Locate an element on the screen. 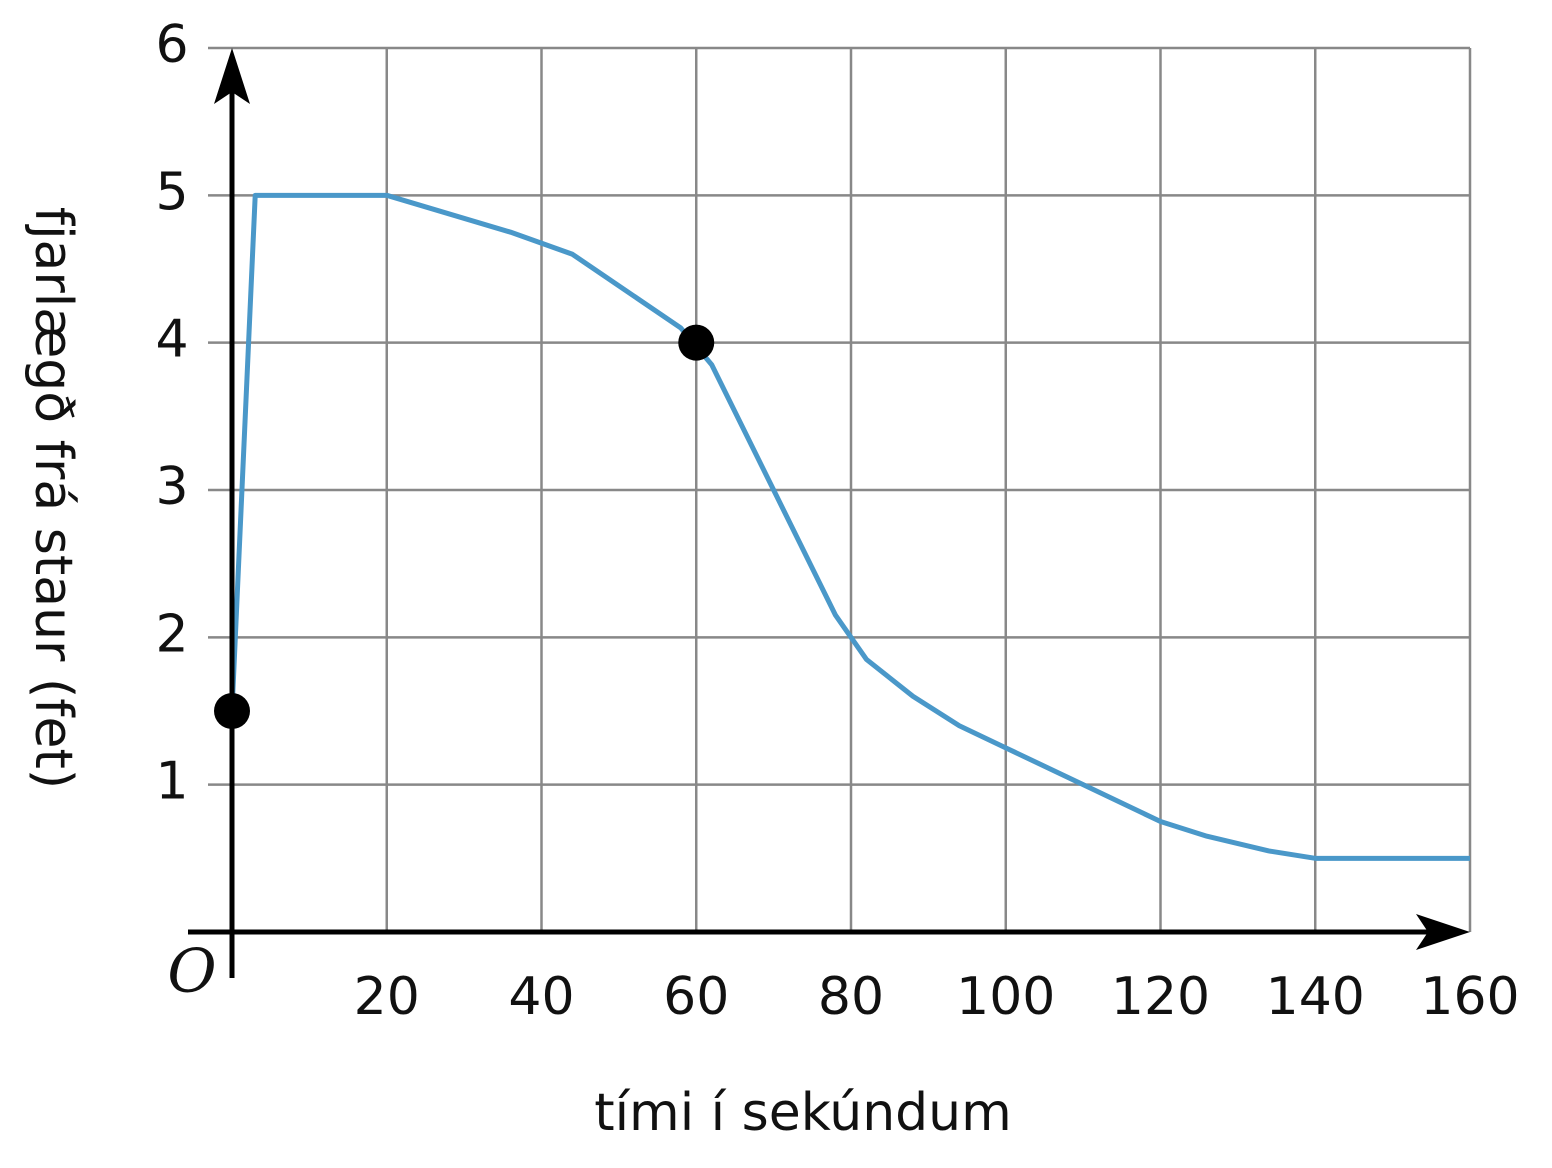 The height and width of the screenshot is (1168, 1552). x-tick-label: 120 is located at coordinates (1160, 997).